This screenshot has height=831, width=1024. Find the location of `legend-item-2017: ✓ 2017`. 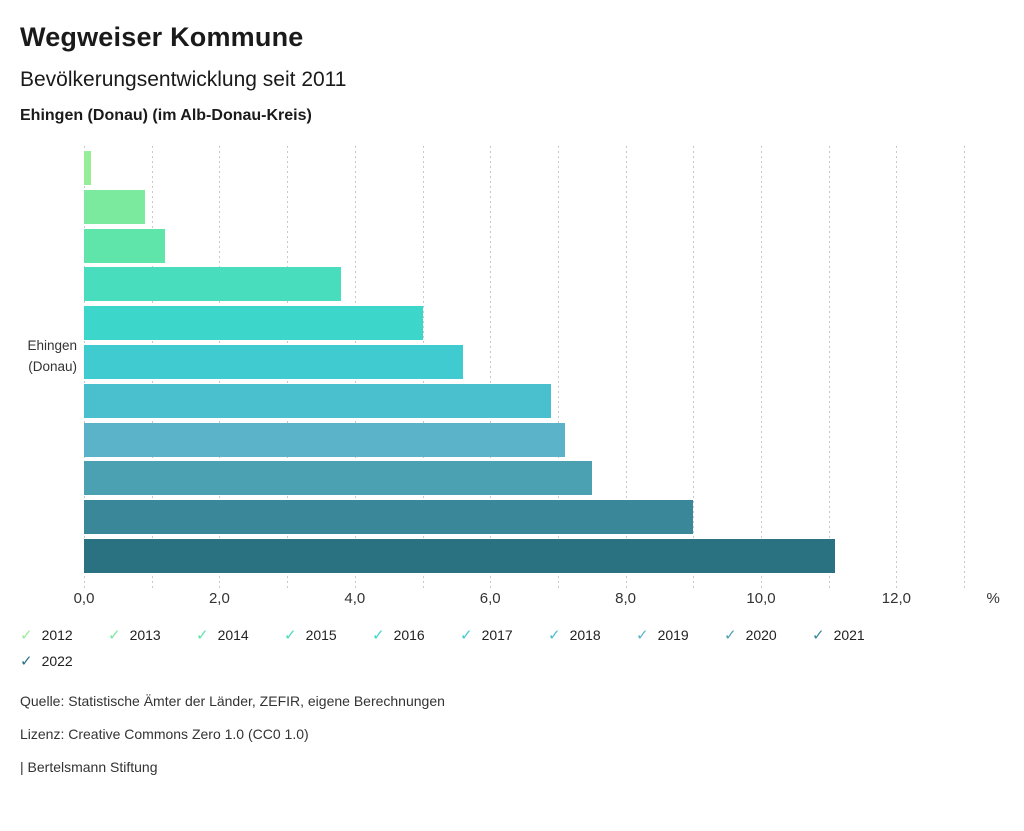

legend-item-2017: ✓ 2017 is located at coordinates (504, 635).